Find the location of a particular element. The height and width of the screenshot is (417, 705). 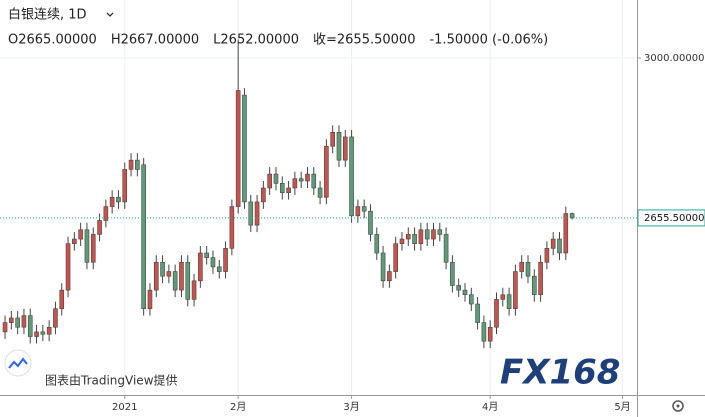

x-tick-label: 4月 is located at coordinates (490, 407).